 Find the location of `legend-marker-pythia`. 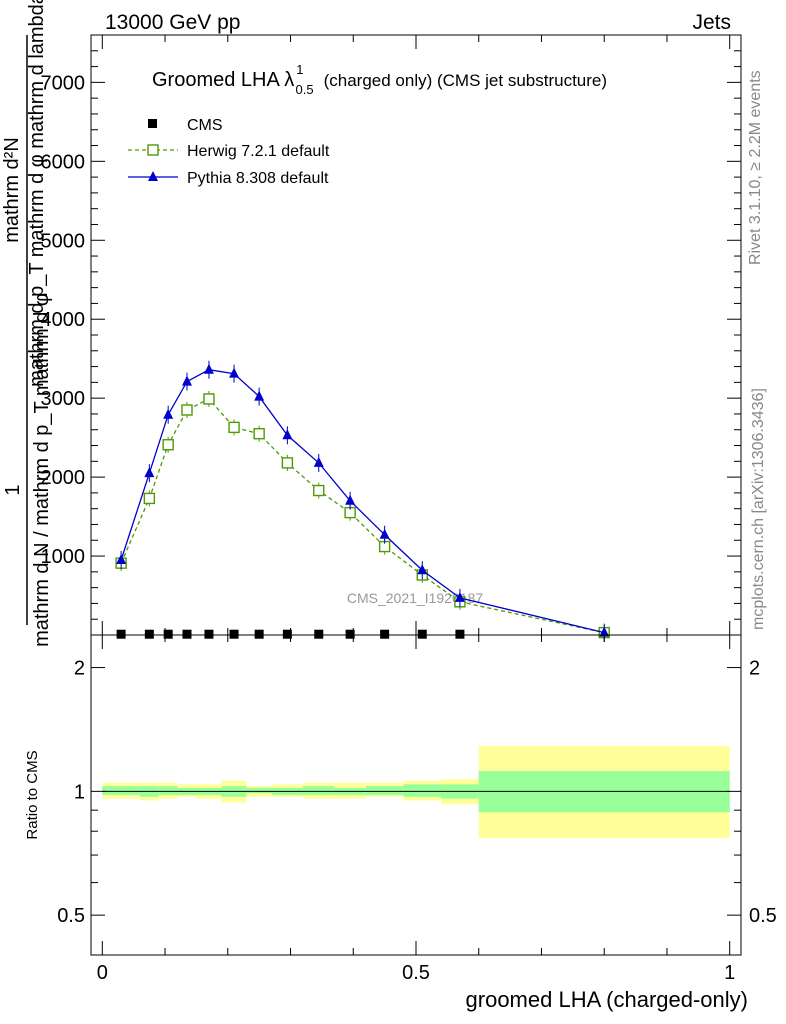

legend-marker-pythia is located at coordinates (153, 176).